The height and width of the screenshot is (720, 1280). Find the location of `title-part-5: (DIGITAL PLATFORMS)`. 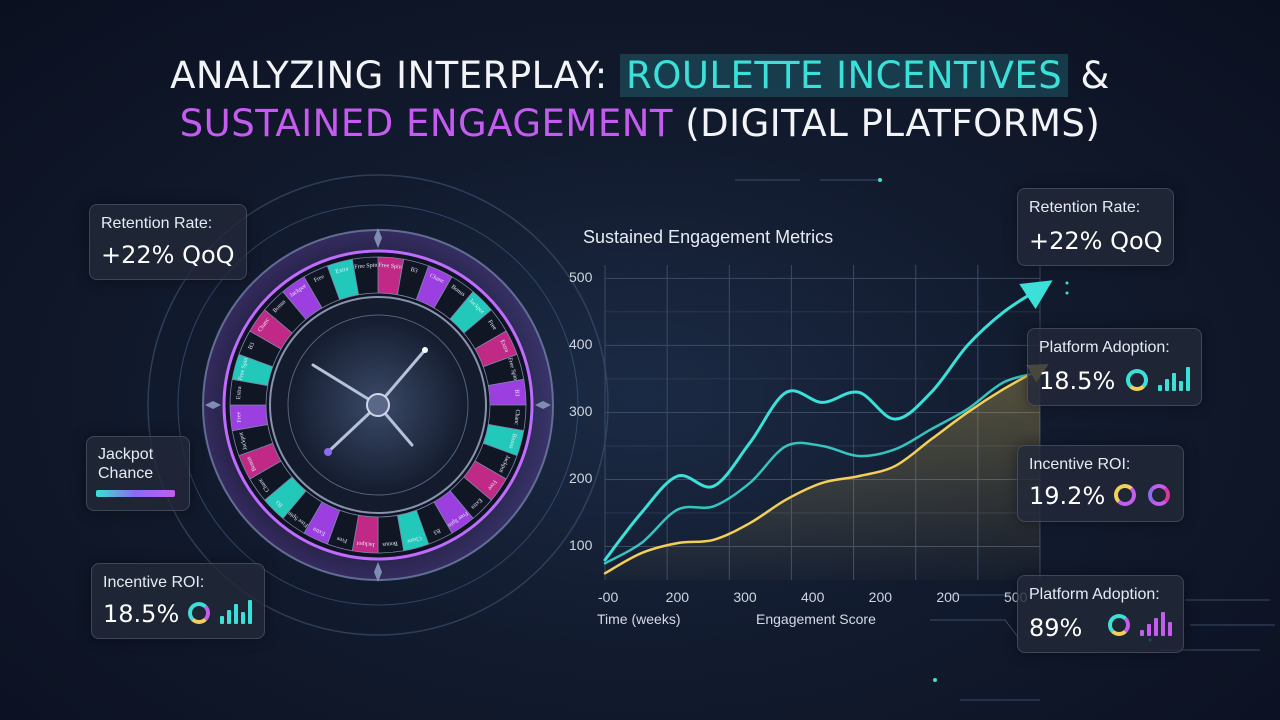

title-part-5: (DIGITAL PLATFORMS) is located at coordinates (886, 123).